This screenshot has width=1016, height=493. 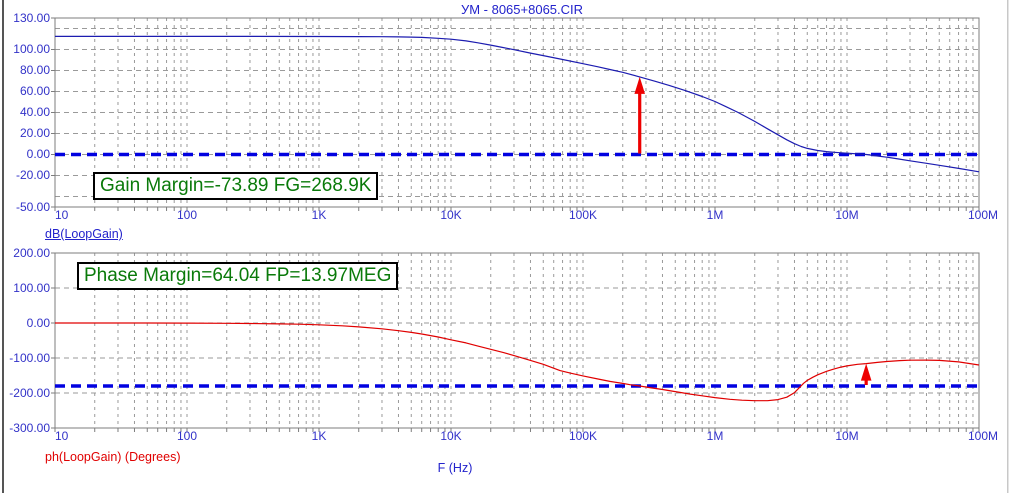 I want to click on gain-y-tick-label: -20.00, so click(x=32, y=175).